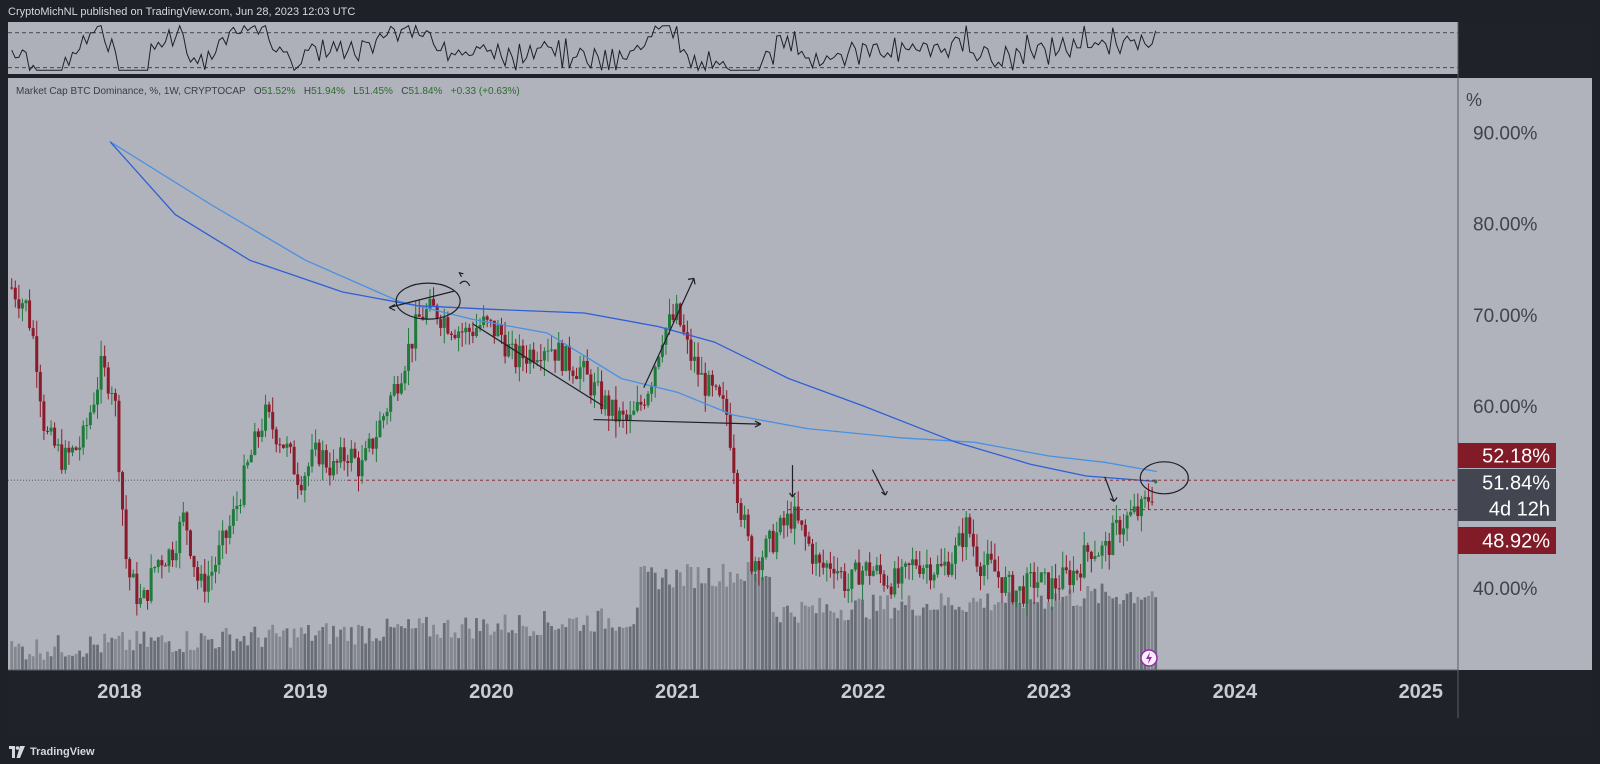  What do you see at coordinates (1149, 658) in the screenshot?
I see `lightning-icon` at bounding box center [1149, 658].